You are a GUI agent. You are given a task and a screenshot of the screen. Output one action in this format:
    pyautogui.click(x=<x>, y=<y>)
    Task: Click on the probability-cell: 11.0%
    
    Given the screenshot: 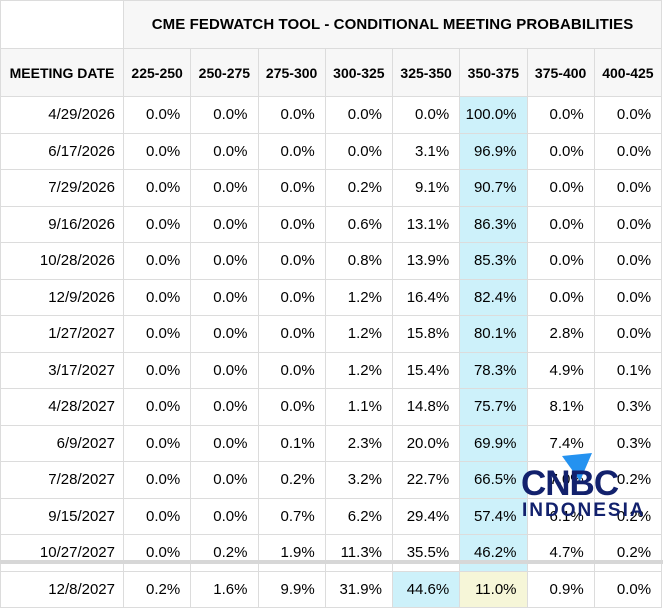 What is the action you would take?
    pyautogui.click(x=493, y=589)
    